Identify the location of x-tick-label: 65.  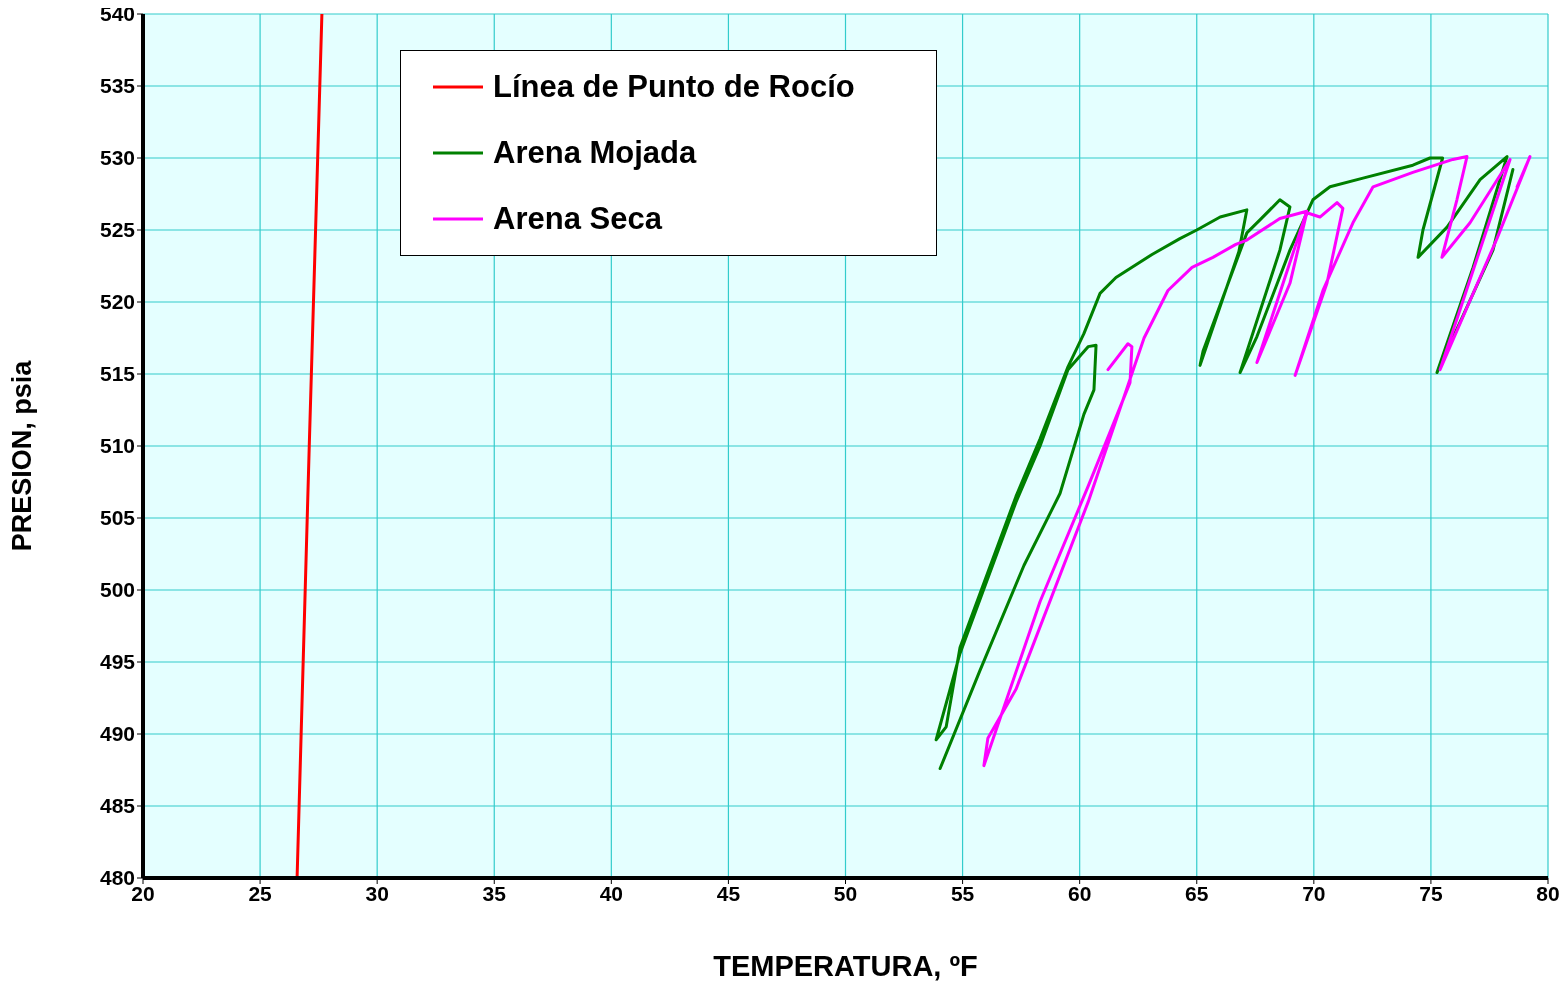
(1197, 893).